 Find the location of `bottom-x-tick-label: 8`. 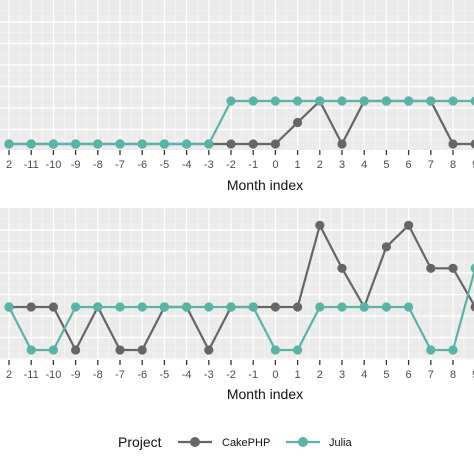

bottom-x-tick-label: 8 is located at coordinates (453, 375).